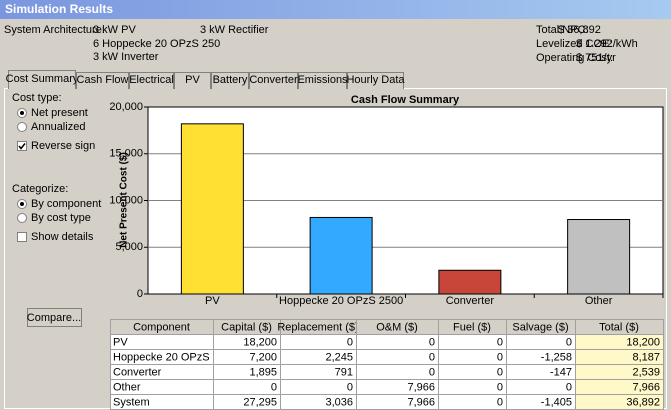 This screenshot has height=410, width=671. Describe the element at coordinates (58, 127) in the screenshot. I see `radio-label: Annualized` at that location.